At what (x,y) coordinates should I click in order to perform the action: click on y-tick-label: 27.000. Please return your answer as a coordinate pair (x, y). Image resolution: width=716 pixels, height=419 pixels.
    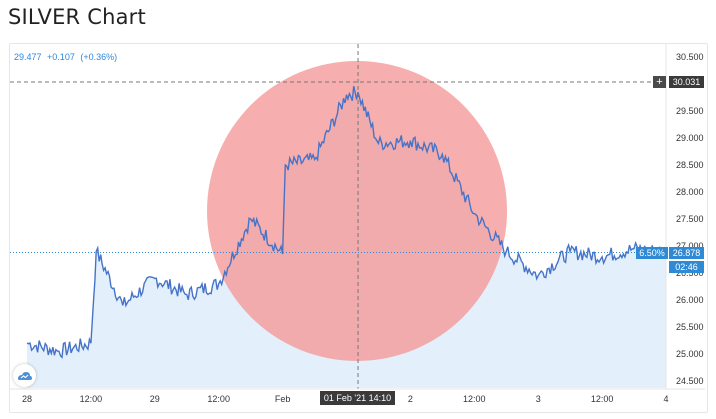
    Looking at the image, I should click on (690, 246).